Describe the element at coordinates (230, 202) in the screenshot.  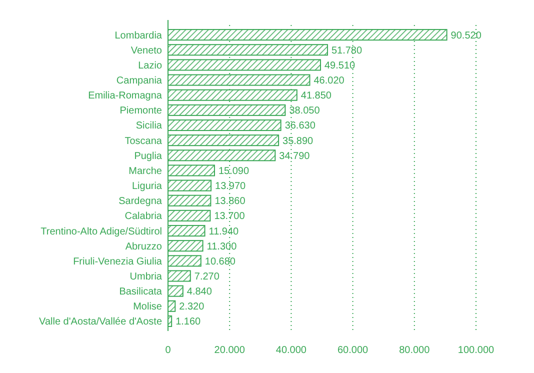
I see `data-label: 13.860` at that location.